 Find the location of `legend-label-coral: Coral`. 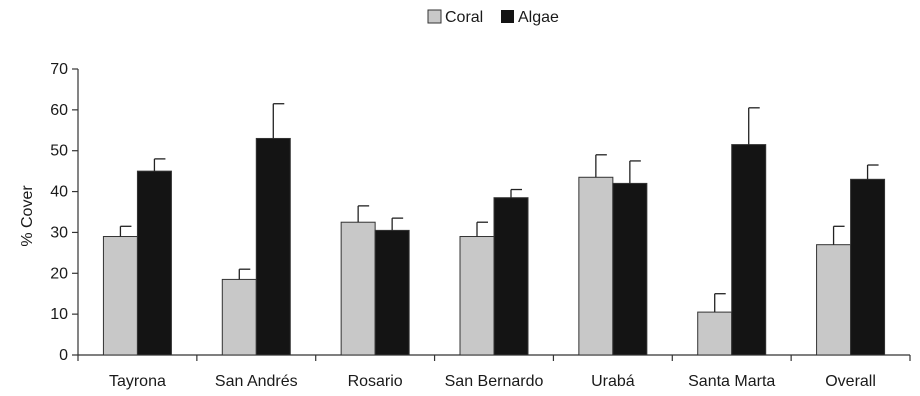

legend-label-coral: Coral is located at coordinates (464, 17).